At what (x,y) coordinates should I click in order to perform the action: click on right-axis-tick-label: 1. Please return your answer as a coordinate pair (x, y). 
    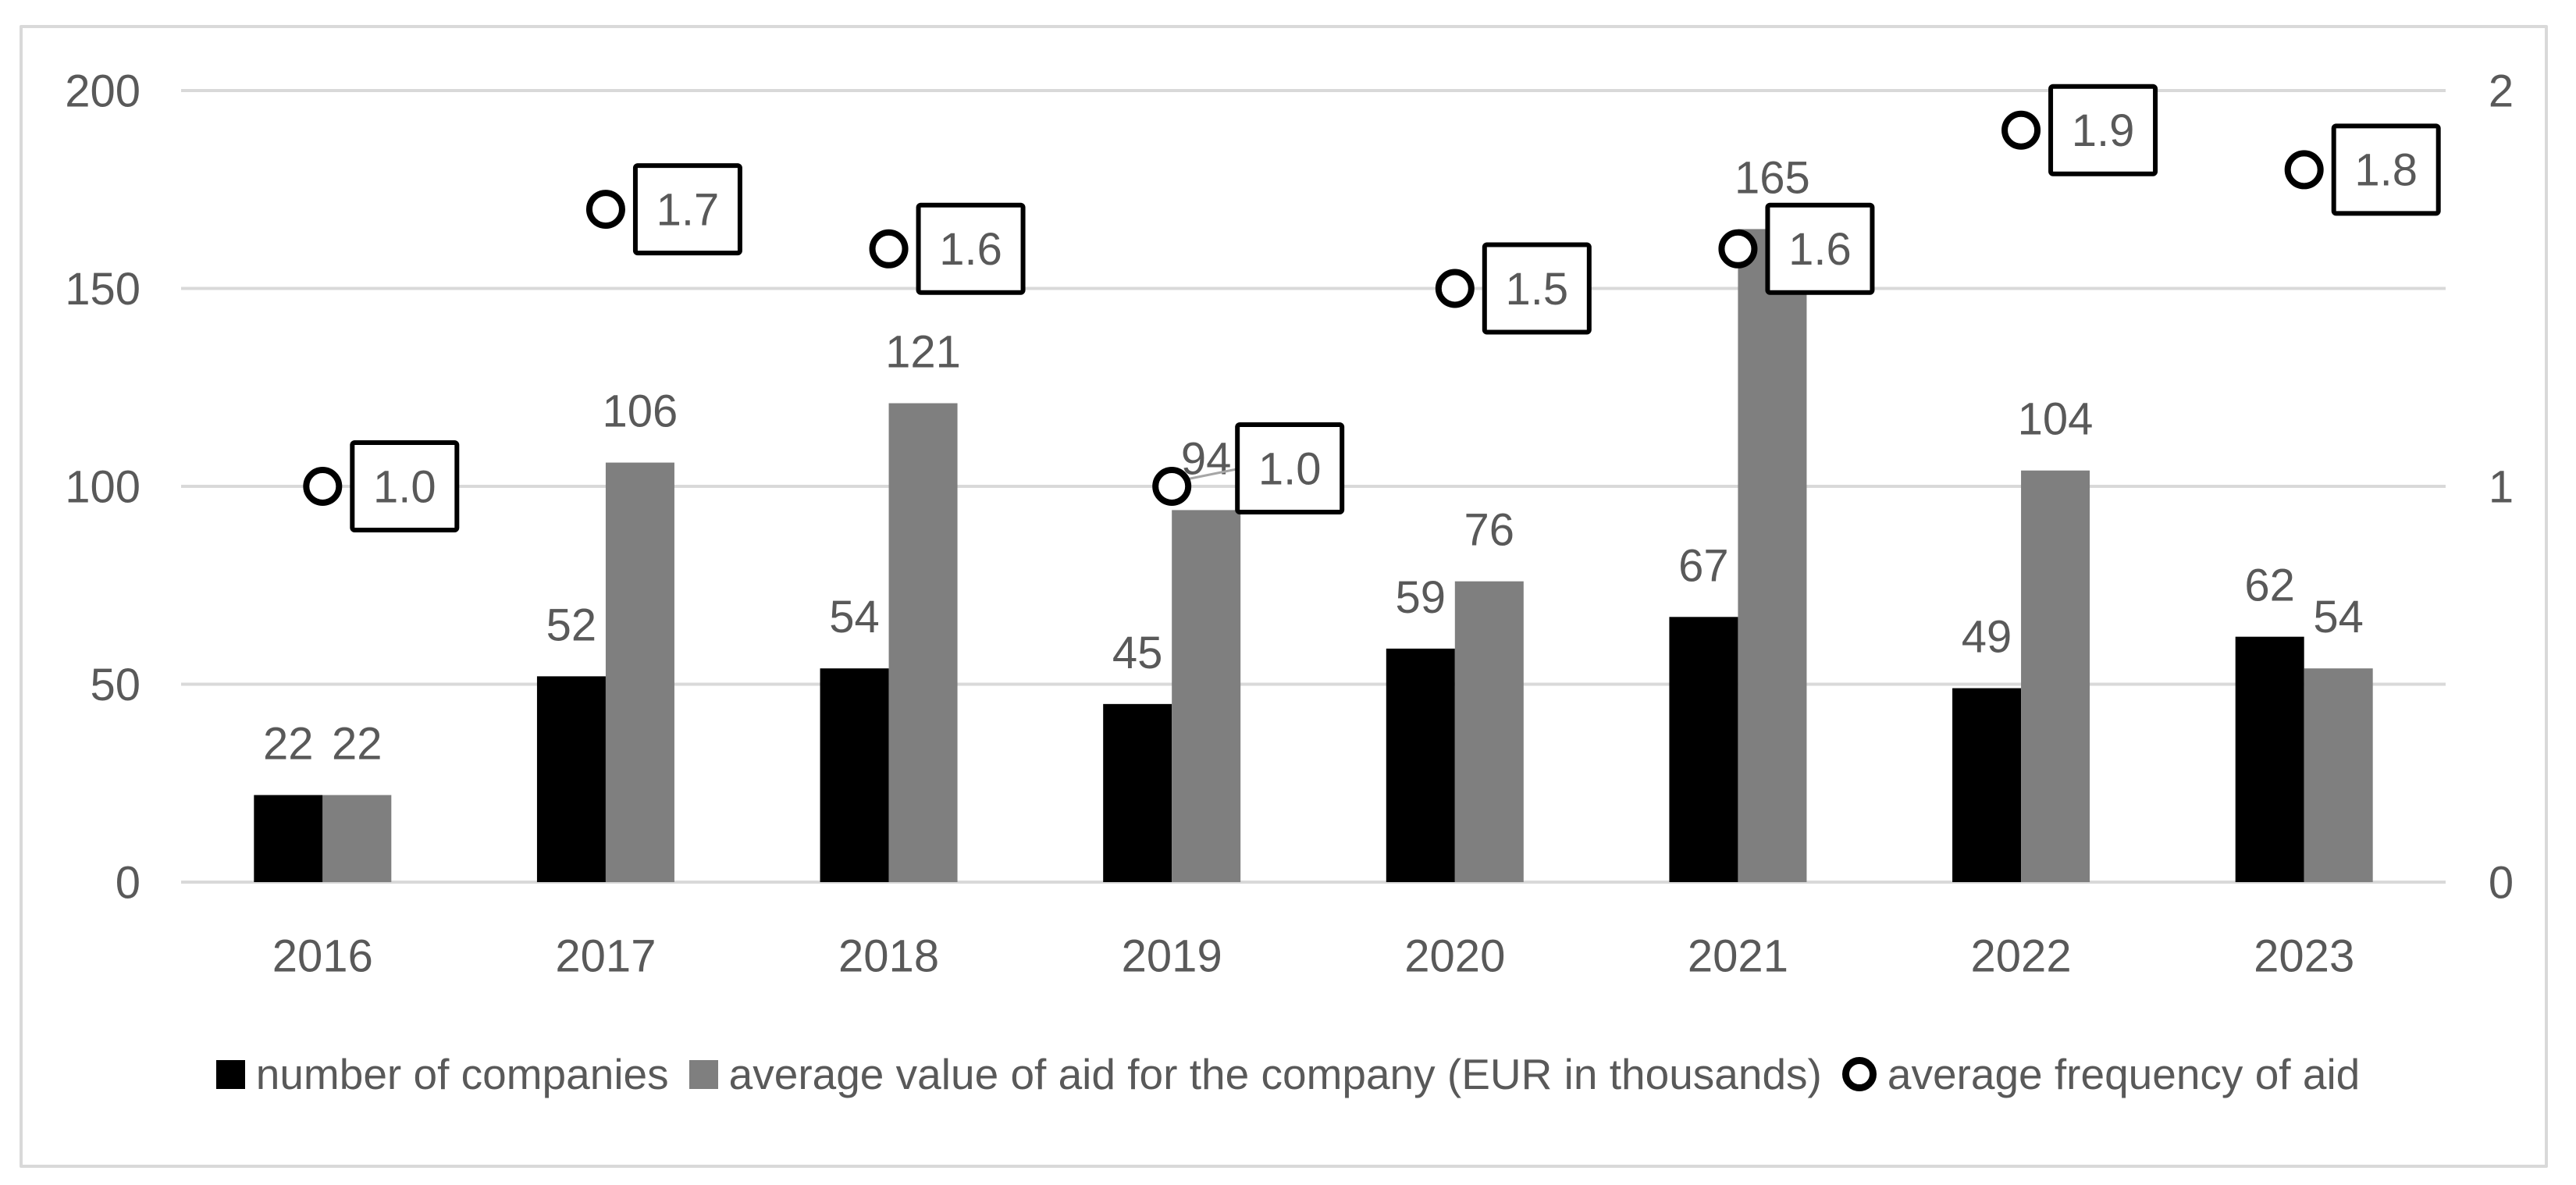
    Looking at the image, I should click on (2501, 487).